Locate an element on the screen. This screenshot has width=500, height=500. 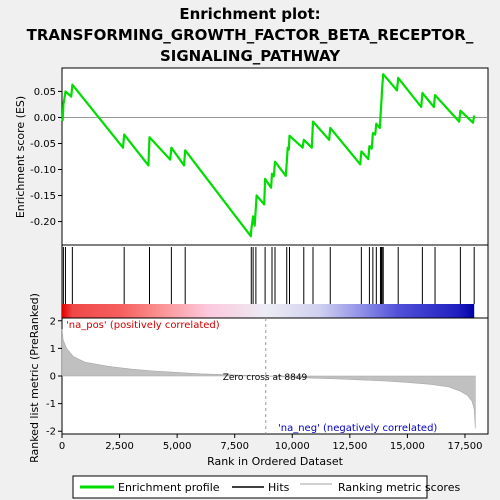
x-tick-label: 12,500 is located at coordinates (349, 446).